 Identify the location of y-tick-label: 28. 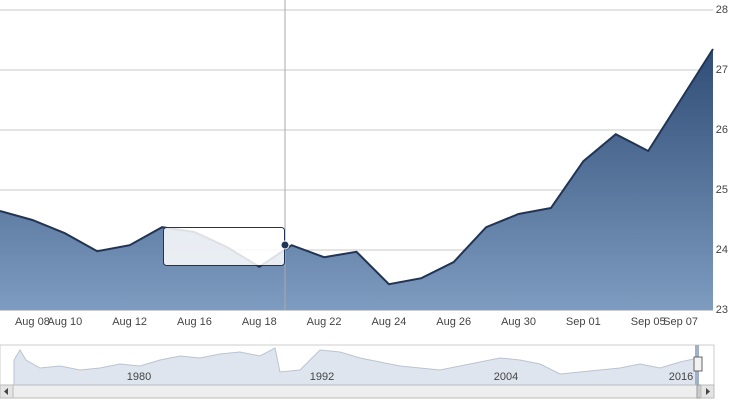
(722, 10).